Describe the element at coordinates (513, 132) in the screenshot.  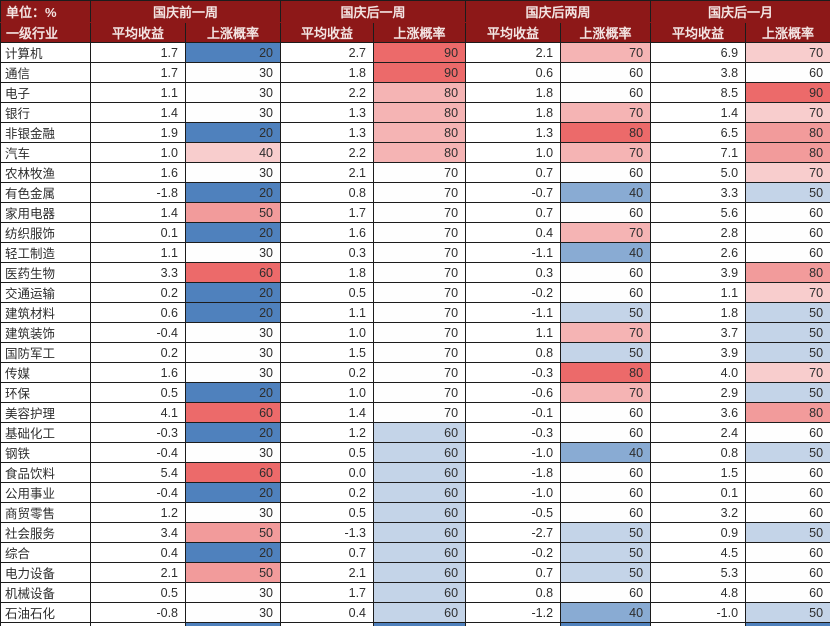
I see `avg-return-cell: 1.3` at that location.